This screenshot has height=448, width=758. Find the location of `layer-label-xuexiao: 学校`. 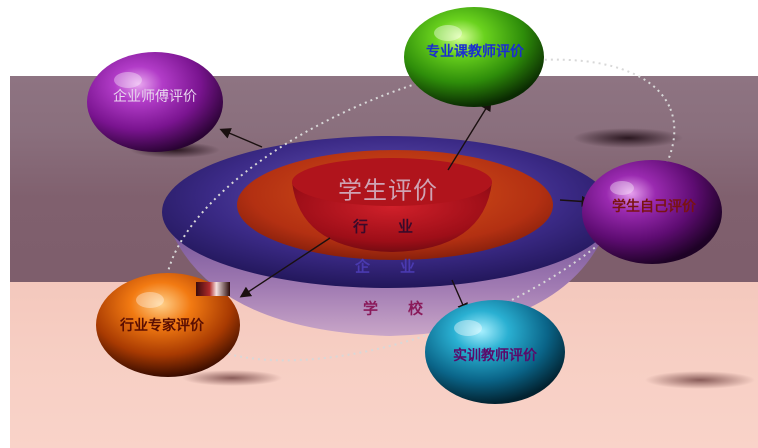

layer-label-xuexiao: 学校 is located at coordinates (408, 308).